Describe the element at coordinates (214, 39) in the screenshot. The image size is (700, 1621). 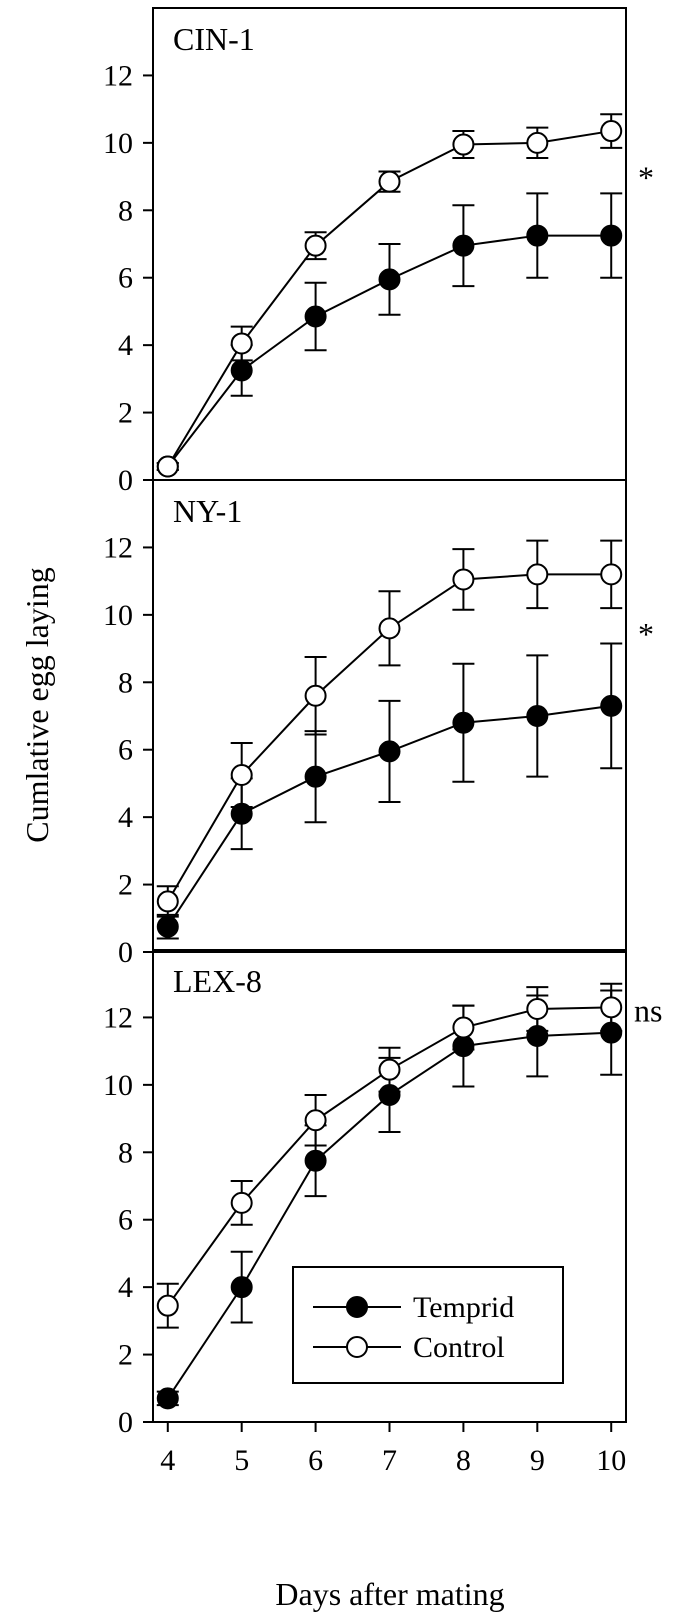
I see `panel-title: CIN-1` at that location.